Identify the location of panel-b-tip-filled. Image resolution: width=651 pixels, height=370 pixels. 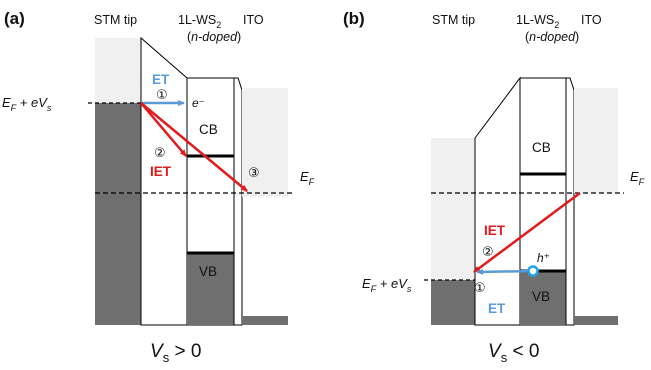
(453, 302).